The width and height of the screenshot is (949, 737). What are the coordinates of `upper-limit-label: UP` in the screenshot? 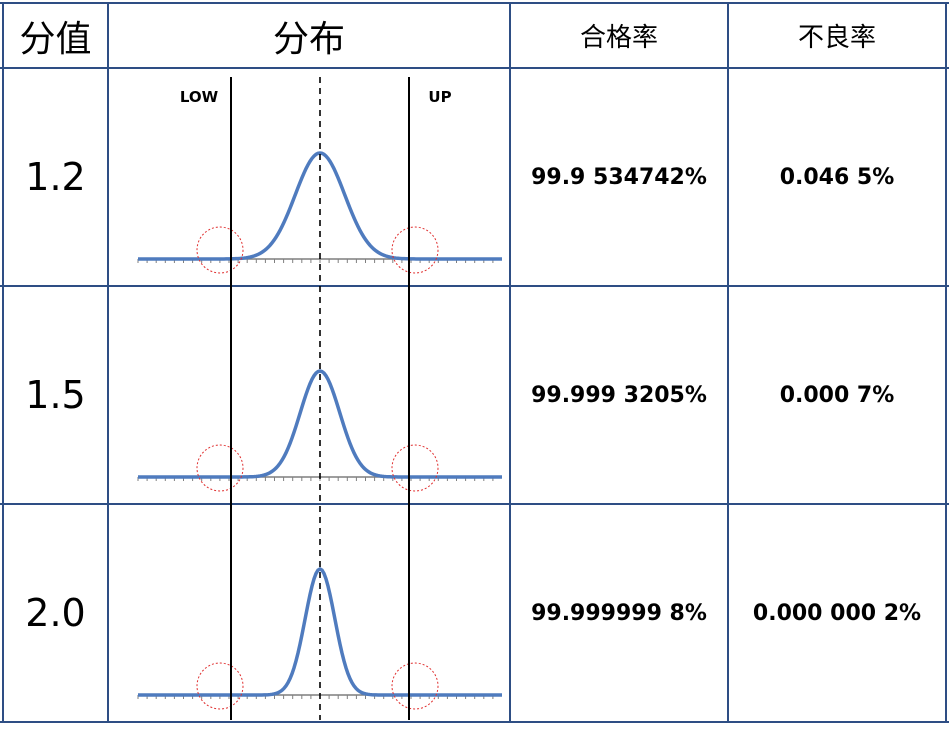 It's located at (439, 97).